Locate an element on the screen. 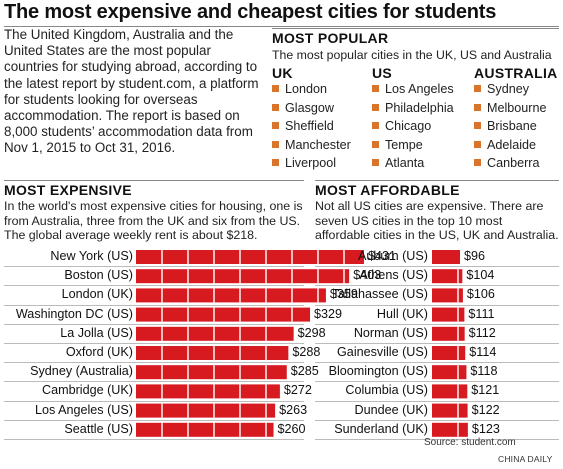  column-head-us: US is located at coordinates (382, 73).